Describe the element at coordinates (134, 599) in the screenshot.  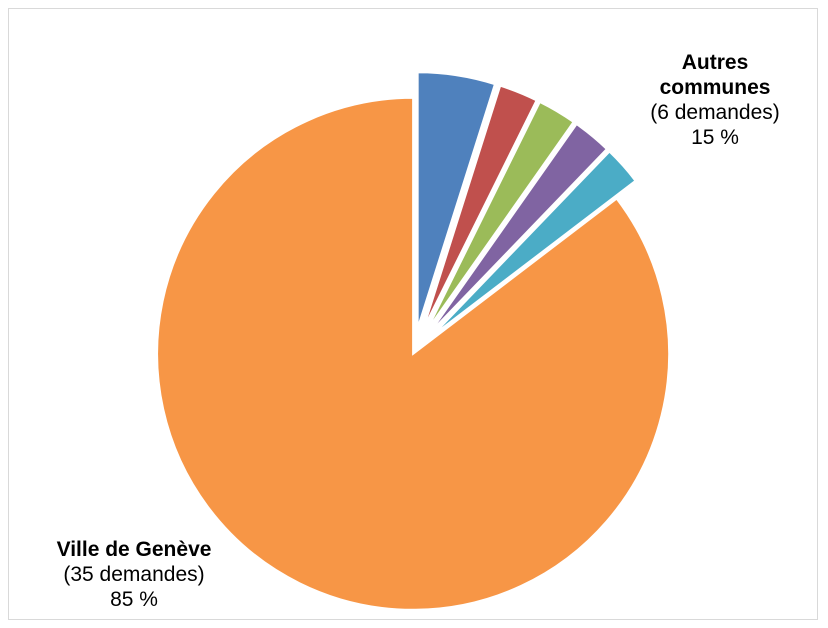
I see `label-geneve-percent: 85 %` at that location.